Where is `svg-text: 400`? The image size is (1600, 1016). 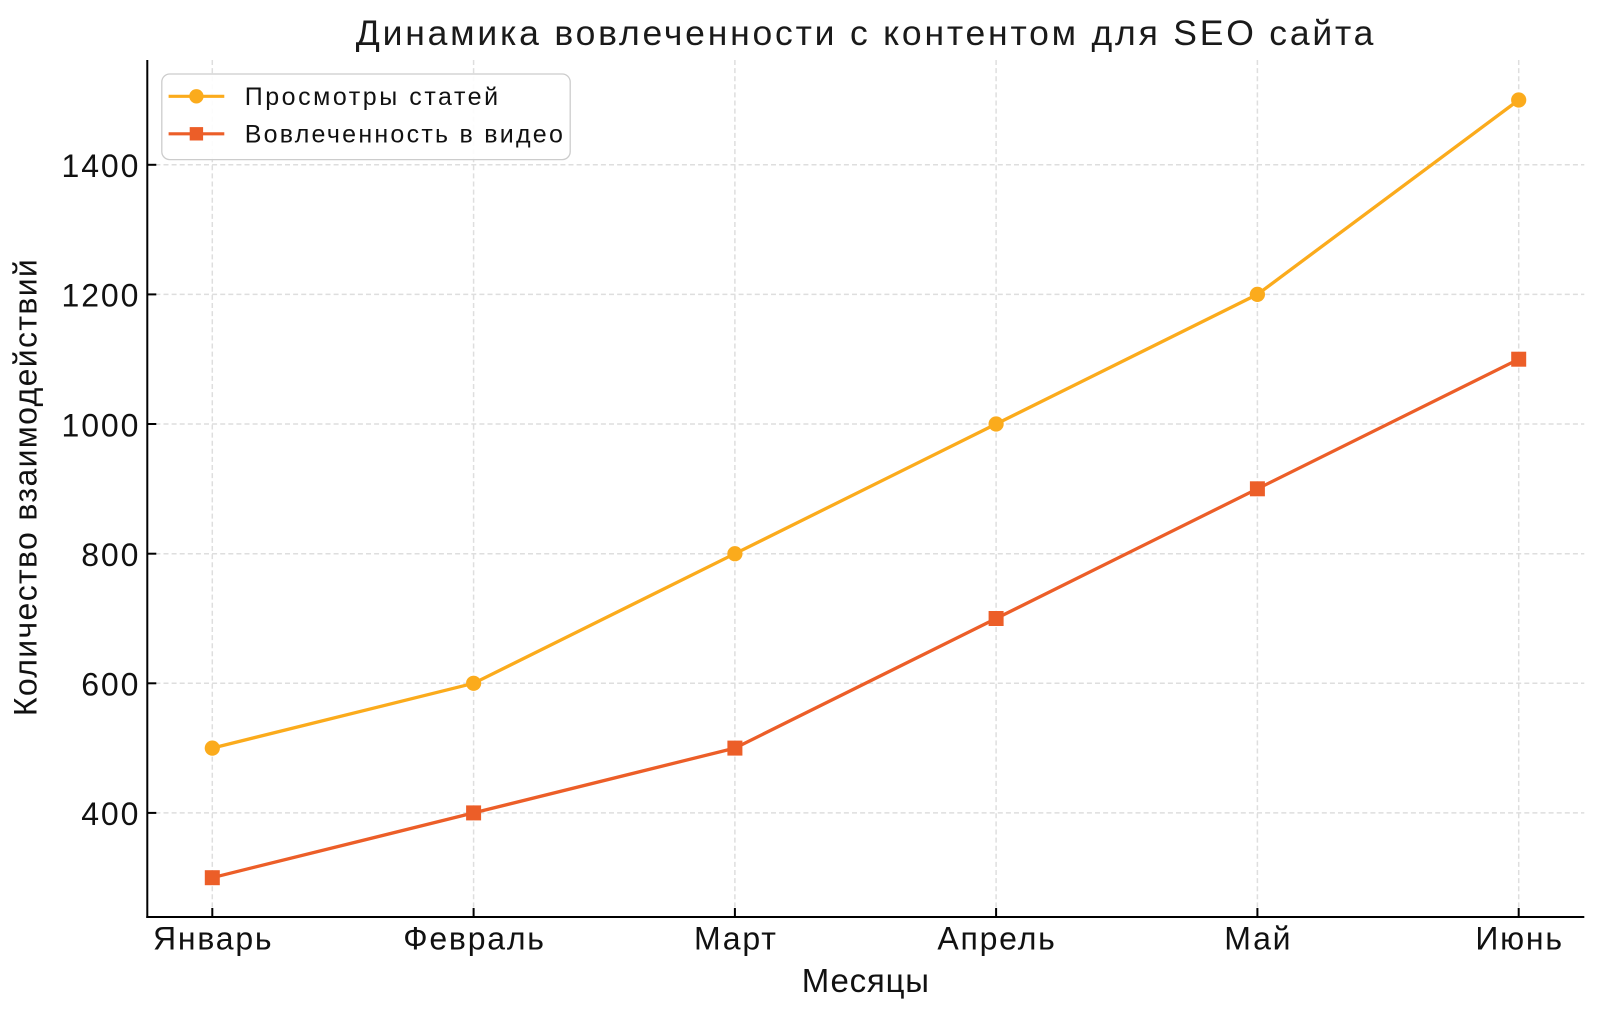
svg-text: 400 is located at coordinates (110, 814).